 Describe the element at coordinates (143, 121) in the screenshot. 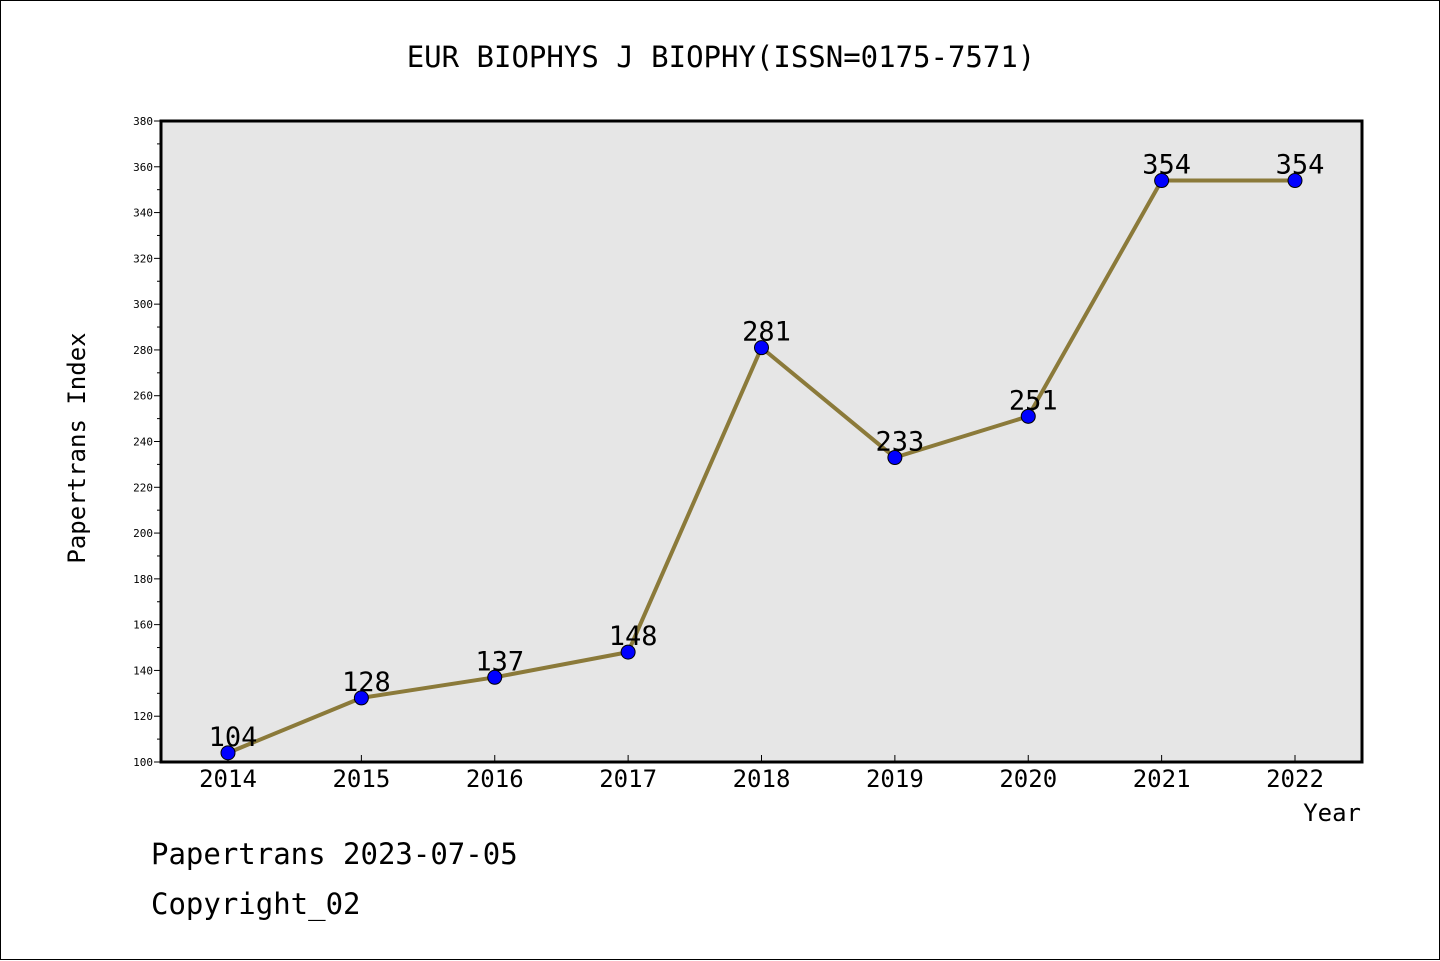

I see `y-tick-label: 380` at that location.